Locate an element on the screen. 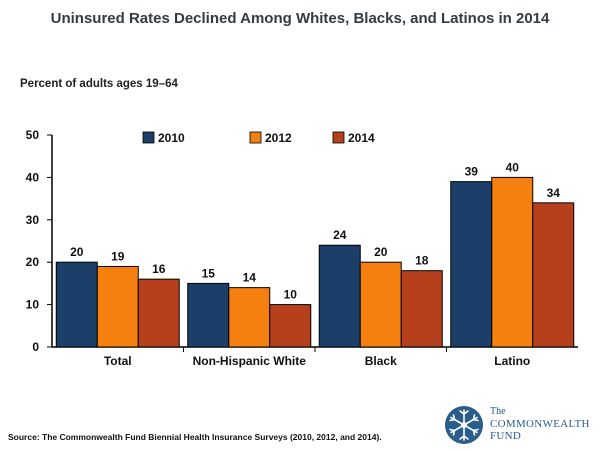 The height and width of the screenshot is (450, 600). x-tick-label: Total is located at coordinates (118, 361).